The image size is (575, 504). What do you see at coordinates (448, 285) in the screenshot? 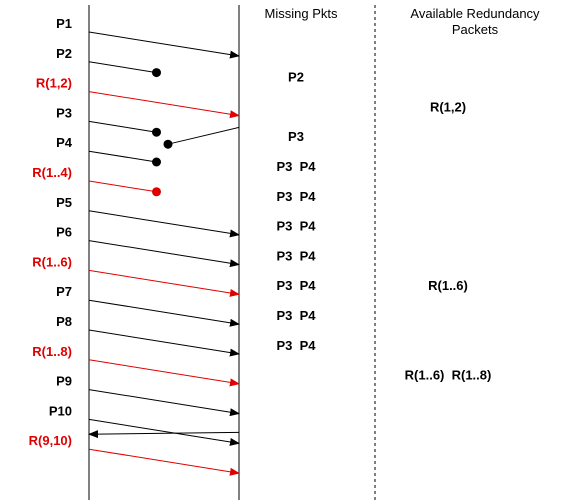
I see `available-redundancy-entry: R(1..6)` at bounding box center [448, 285].